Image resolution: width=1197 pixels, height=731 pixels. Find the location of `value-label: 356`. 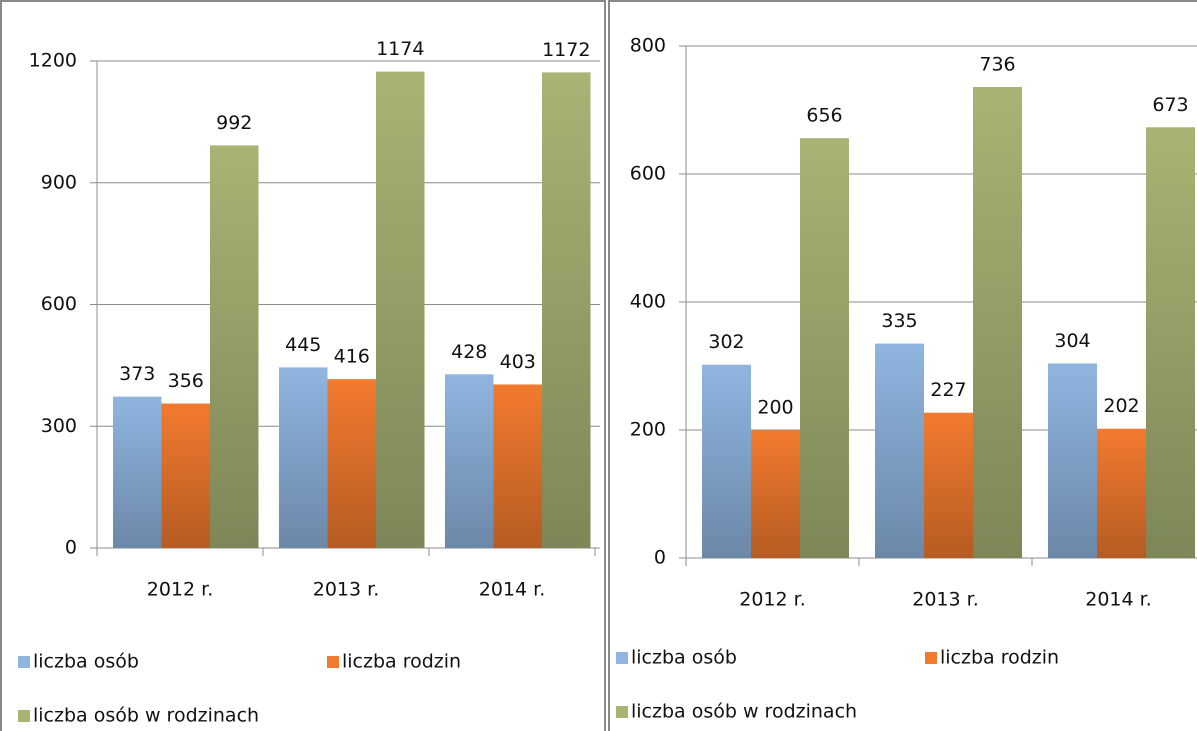

value-label: 356 is located at coordinates (186, 381).